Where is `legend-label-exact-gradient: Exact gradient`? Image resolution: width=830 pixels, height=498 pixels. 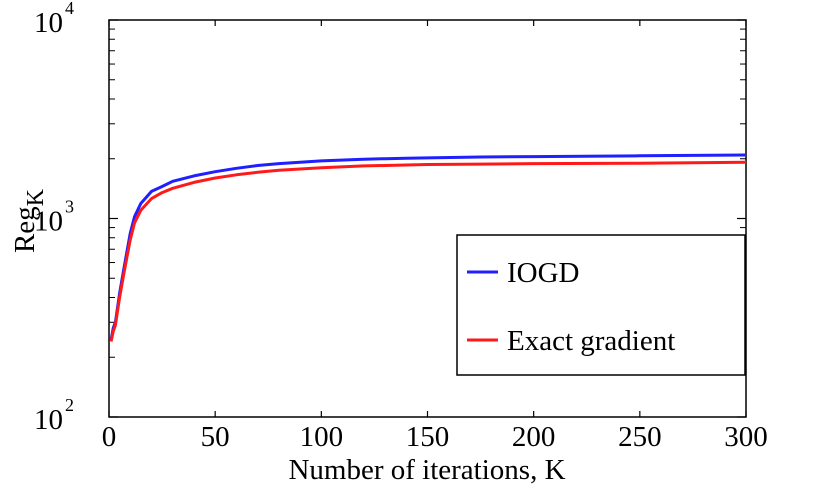 legend-label-exact-gradient: Exact gradient is located at coordinates (591, 341).